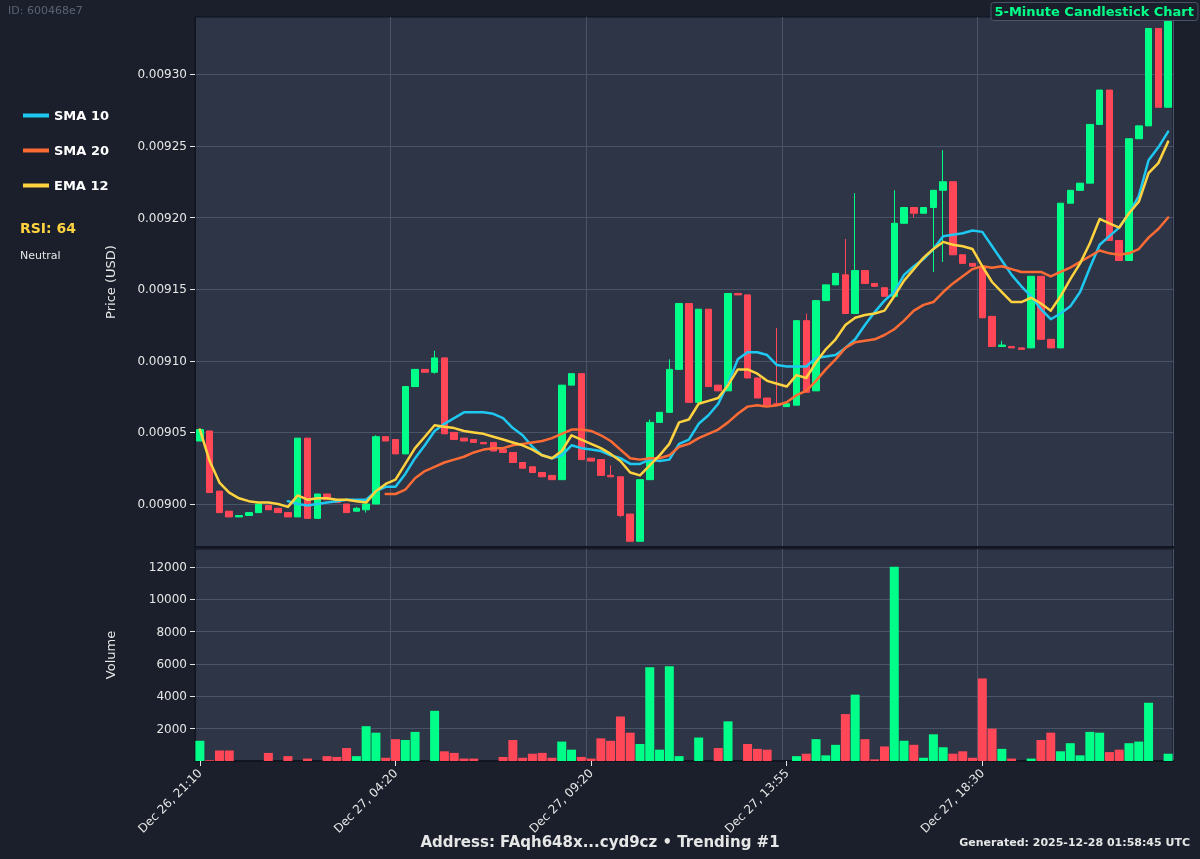 The image size is (1200, 859). What do you see at coordinates (1074, 842) in the screenshot?
I see `text: Generated: 2025-12-28 01:58:45 UTC` at bounding box center [1074, 842].